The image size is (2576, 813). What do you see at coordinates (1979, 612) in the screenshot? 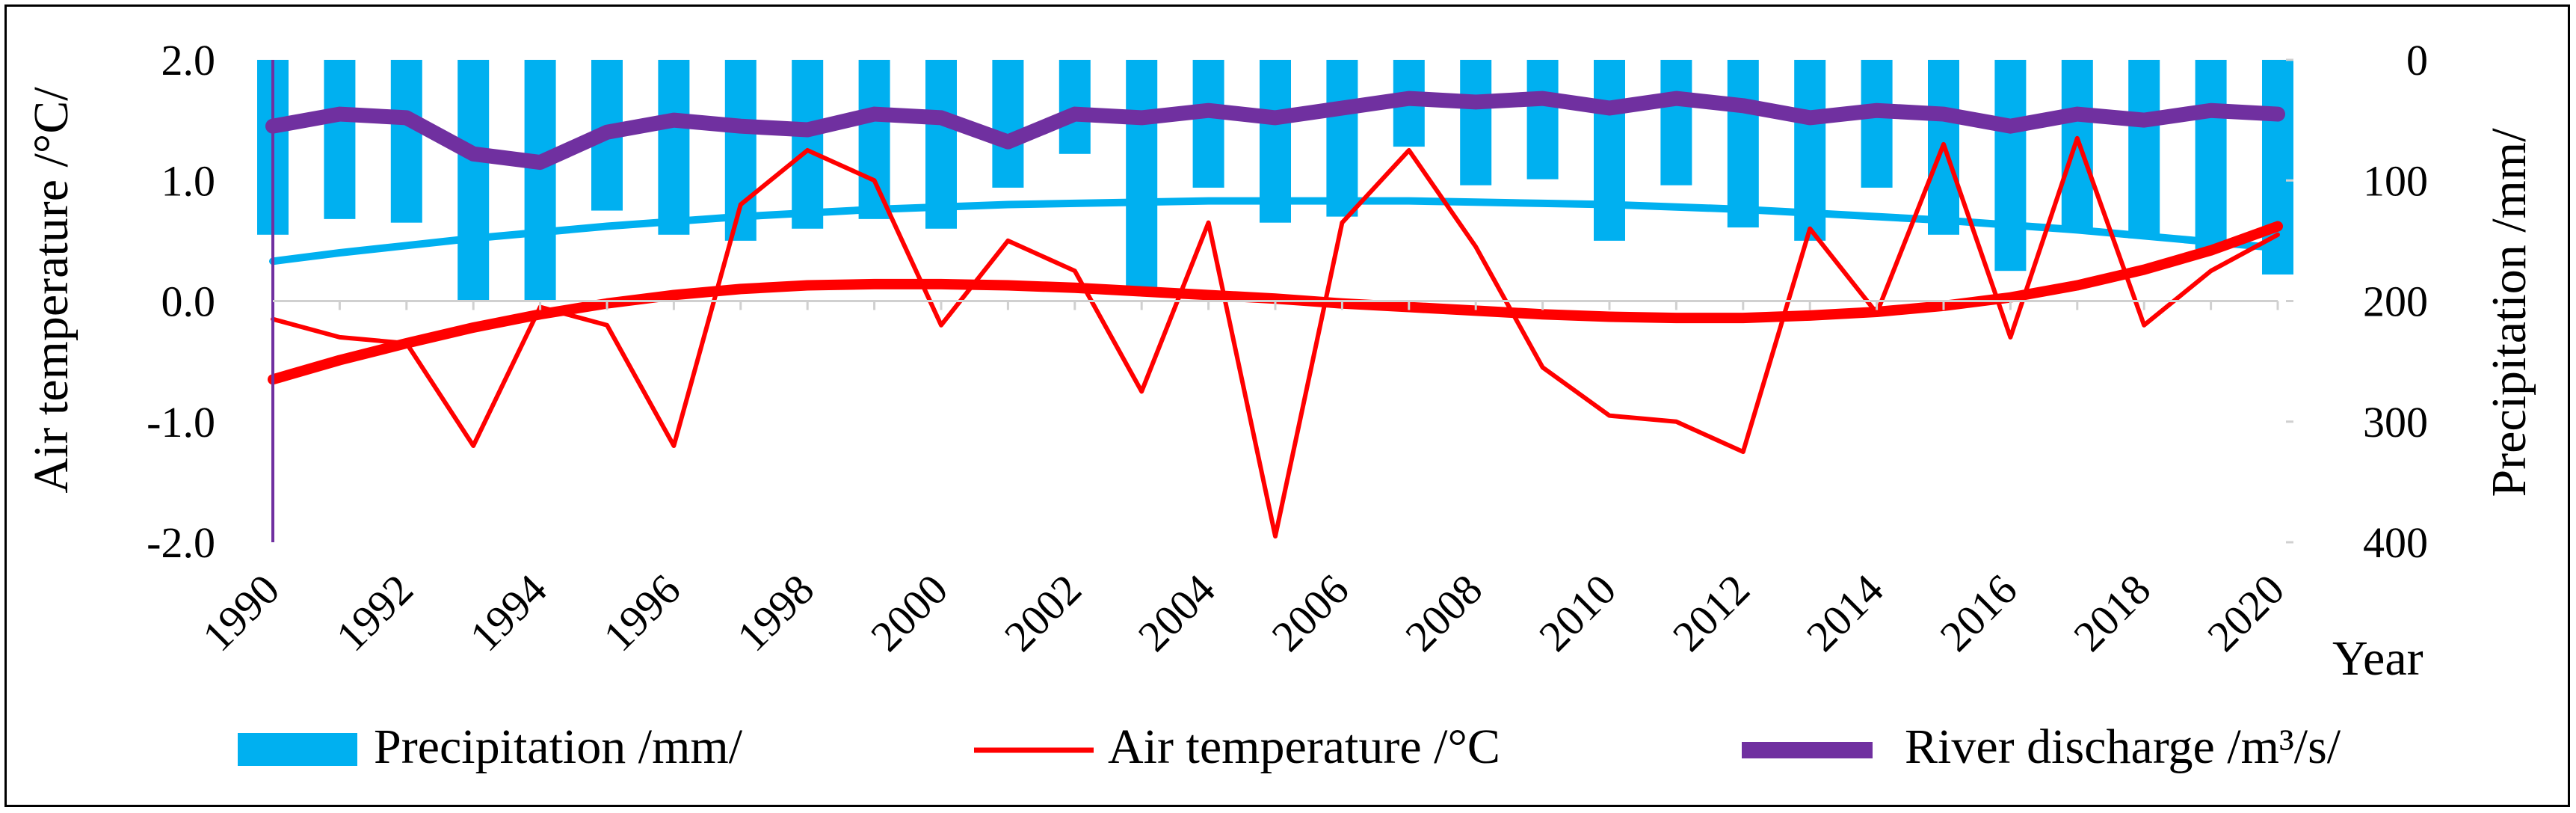
I see `x-tick-label: 2016` at bounding box center [1979, 612].